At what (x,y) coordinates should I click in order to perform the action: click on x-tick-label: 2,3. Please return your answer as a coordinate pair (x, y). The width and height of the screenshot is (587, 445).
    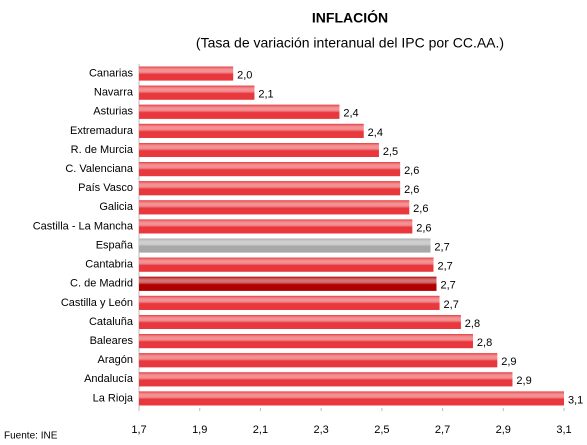
    Looking at the image, I should click on (320, 430).